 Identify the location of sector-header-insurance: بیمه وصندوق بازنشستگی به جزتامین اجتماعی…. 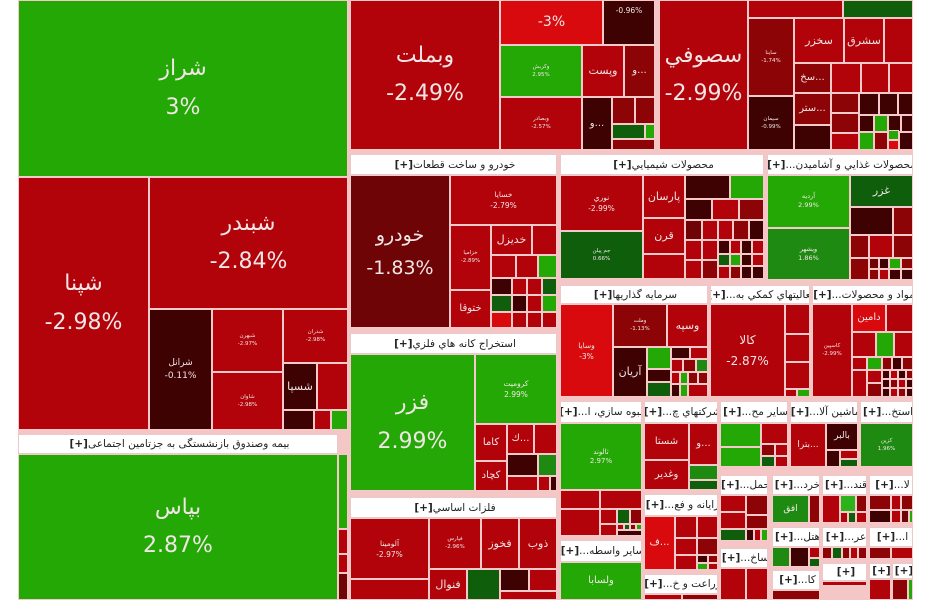
(178, 444).